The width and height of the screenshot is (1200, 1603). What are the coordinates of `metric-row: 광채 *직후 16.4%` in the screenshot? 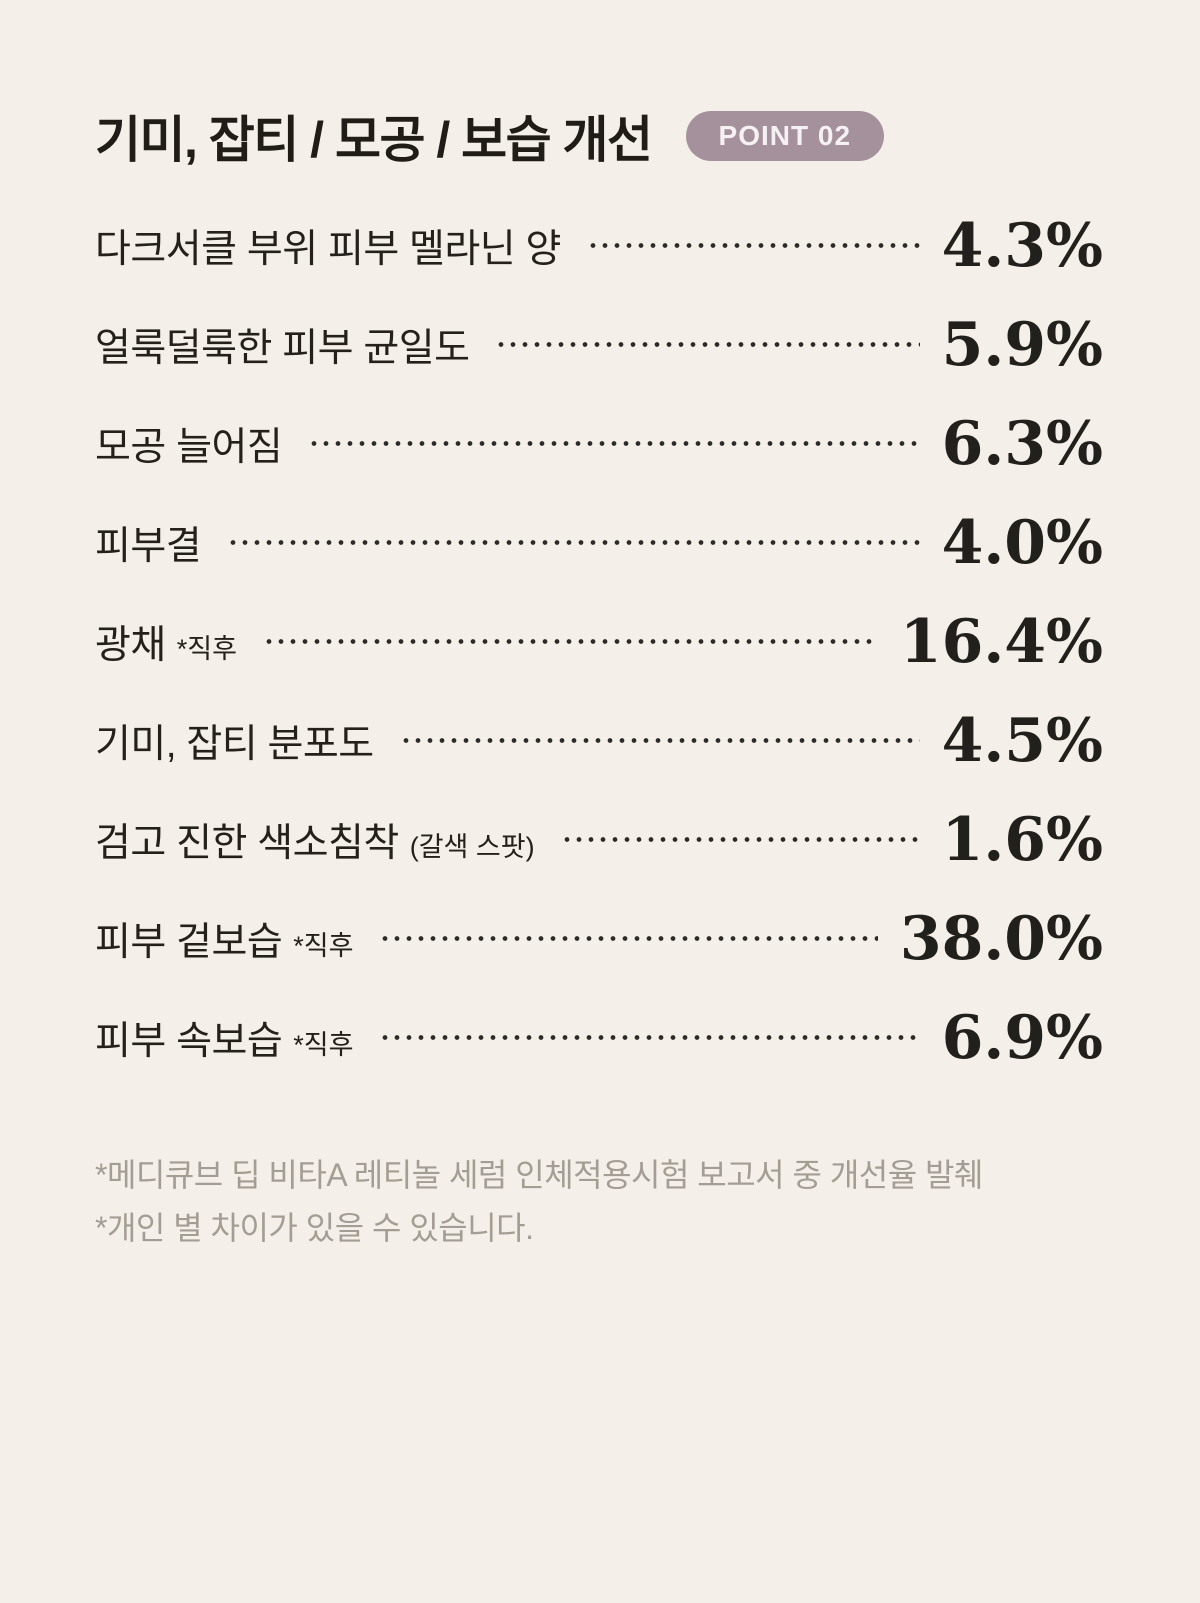 It's located at (599, 641).